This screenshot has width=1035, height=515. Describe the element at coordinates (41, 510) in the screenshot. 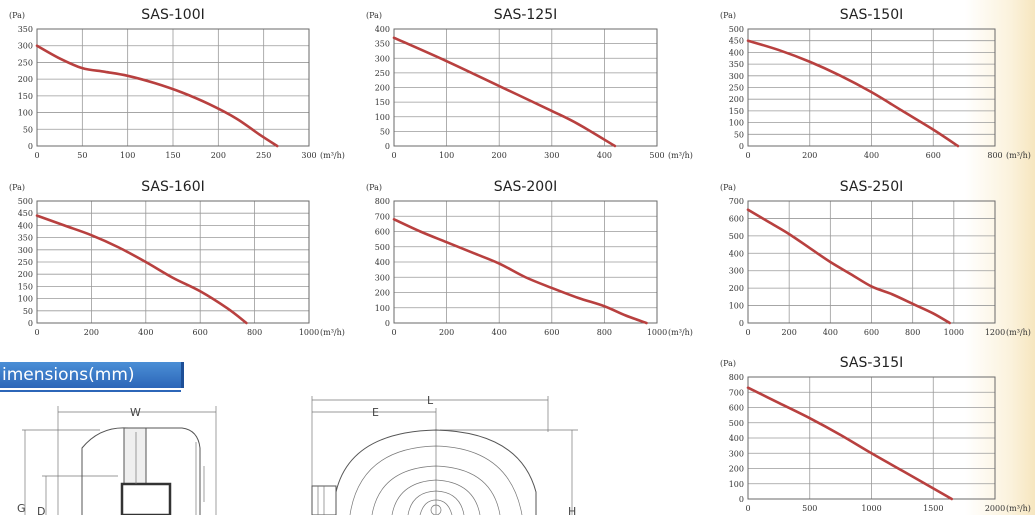

I see `d-label: D` at that location.